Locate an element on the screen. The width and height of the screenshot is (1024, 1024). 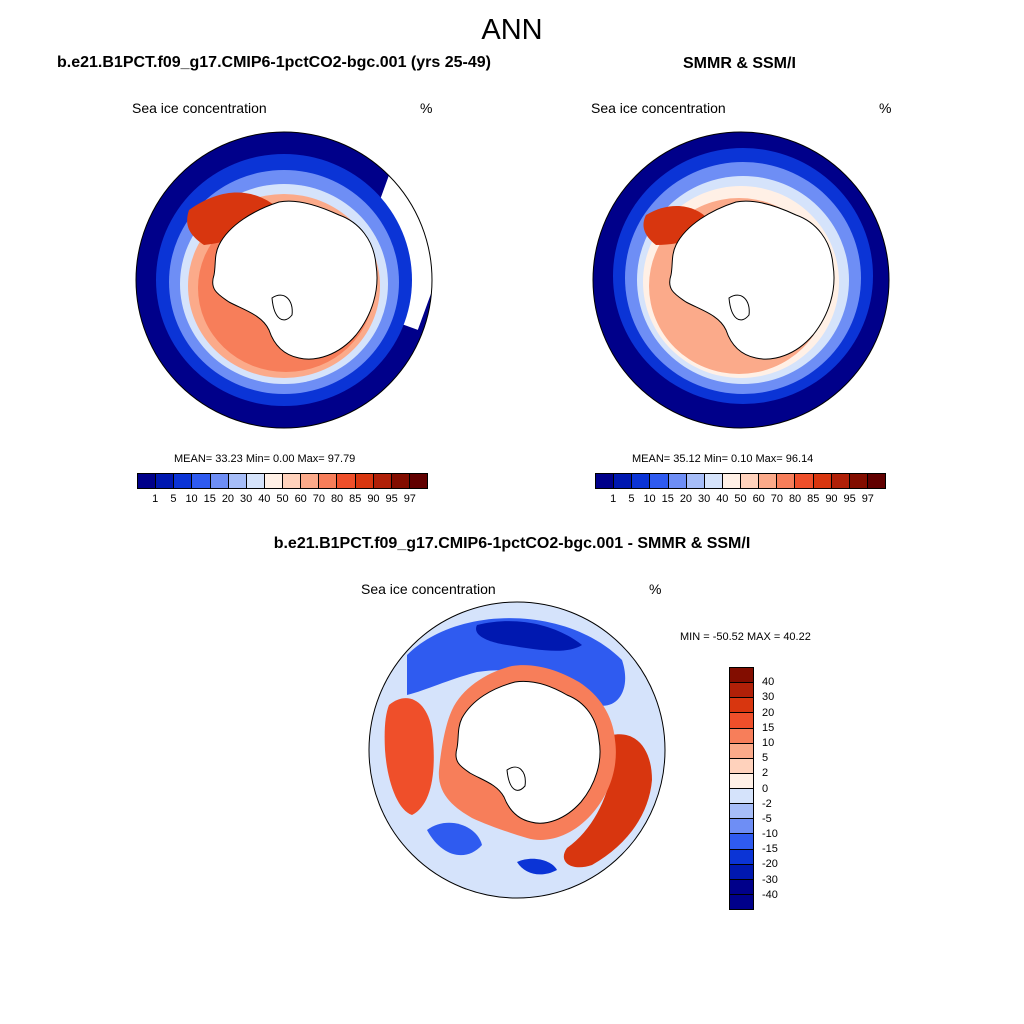
right-polar-map is located at coordinates (741, 280).